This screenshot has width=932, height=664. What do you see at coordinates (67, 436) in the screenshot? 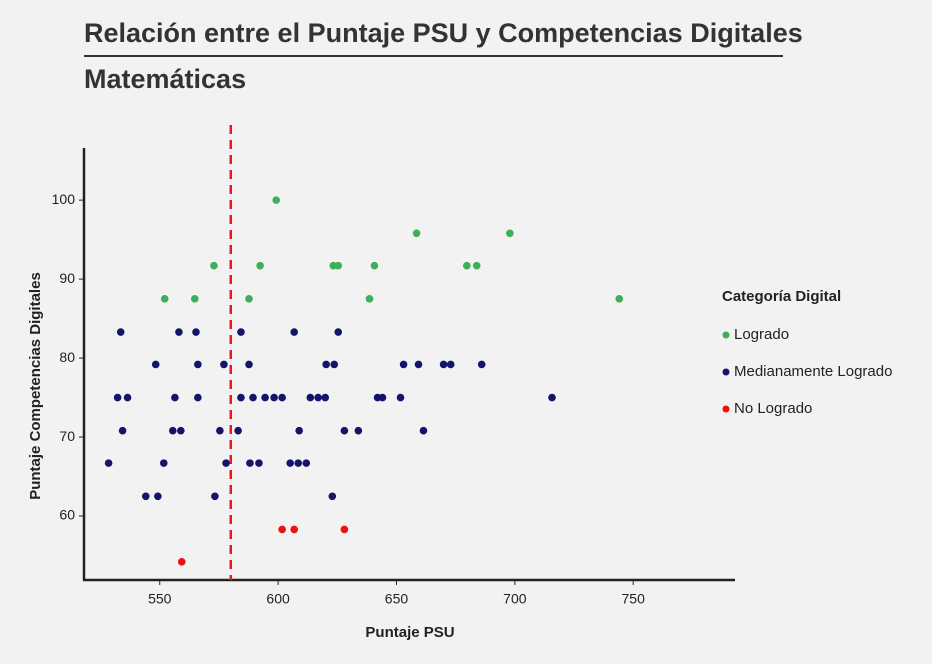
I see `y-tick-label: 70` at bounding box center [67, 436].